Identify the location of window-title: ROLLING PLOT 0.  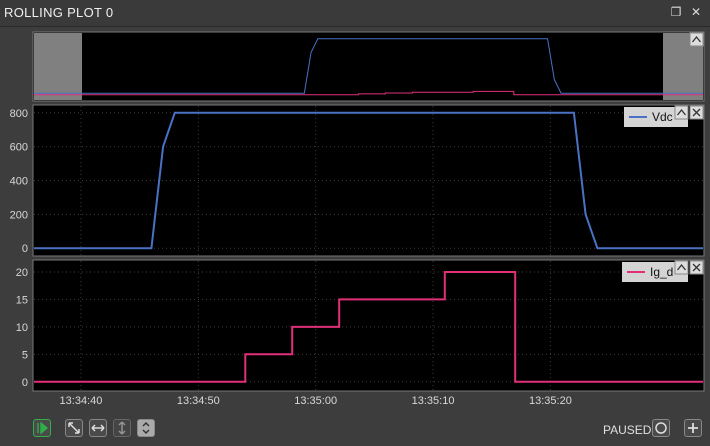
(59, 12).